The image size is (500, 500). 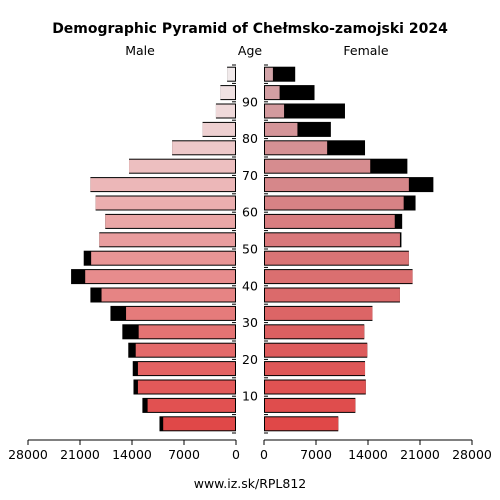 What do you see at coordinates (250, 359) in the screenshot?
I see `age-tick-label: 20` at bounding box center [250, 359].